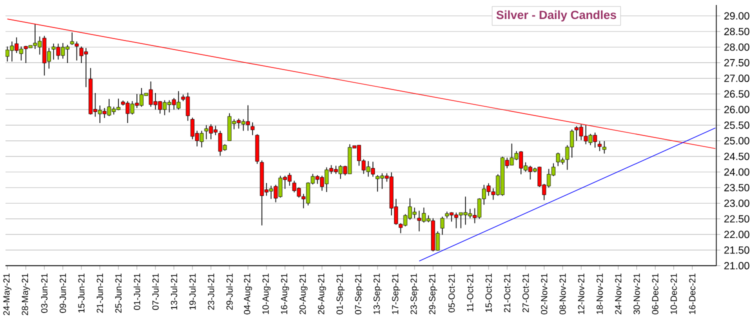 The width and height of the screenshot is (753, 331). What do you see at coordinates (155, 292) in the screenshot?
I see `x-tick-label: 07-Jul-21` at bounding box center [155, 292].